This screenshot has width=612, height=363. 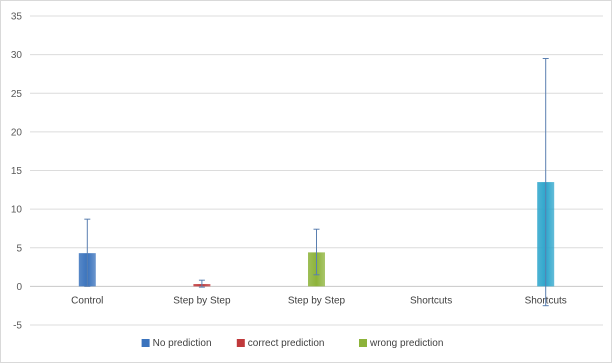 I want to click on legend-label: wrong prediction, so click(x=406, y=343).